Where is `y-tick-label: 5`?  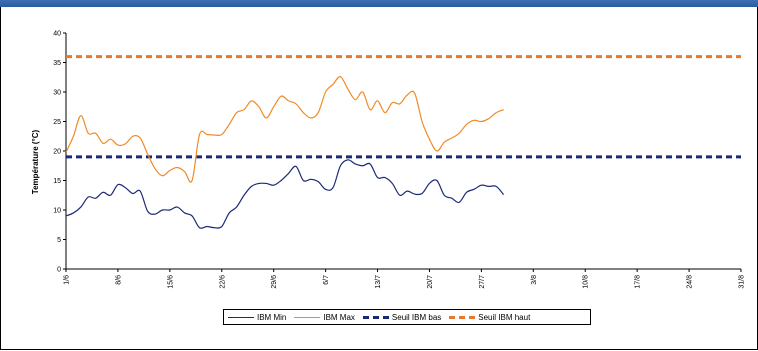 y-tick-label: 5 is located at coordinates (59, 240).